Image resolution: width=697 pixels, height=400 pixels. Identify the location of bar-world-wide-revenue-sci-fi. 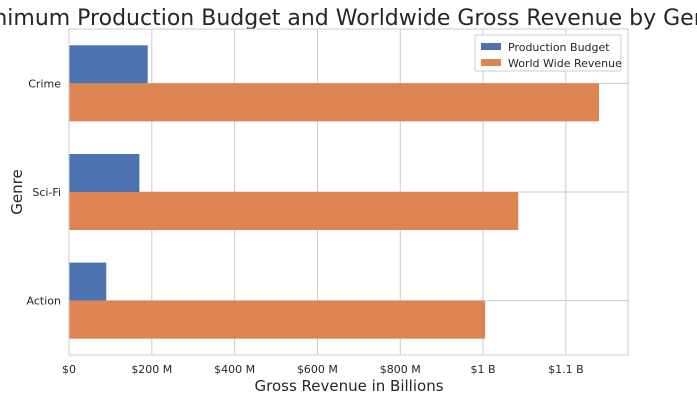
(294, 211).